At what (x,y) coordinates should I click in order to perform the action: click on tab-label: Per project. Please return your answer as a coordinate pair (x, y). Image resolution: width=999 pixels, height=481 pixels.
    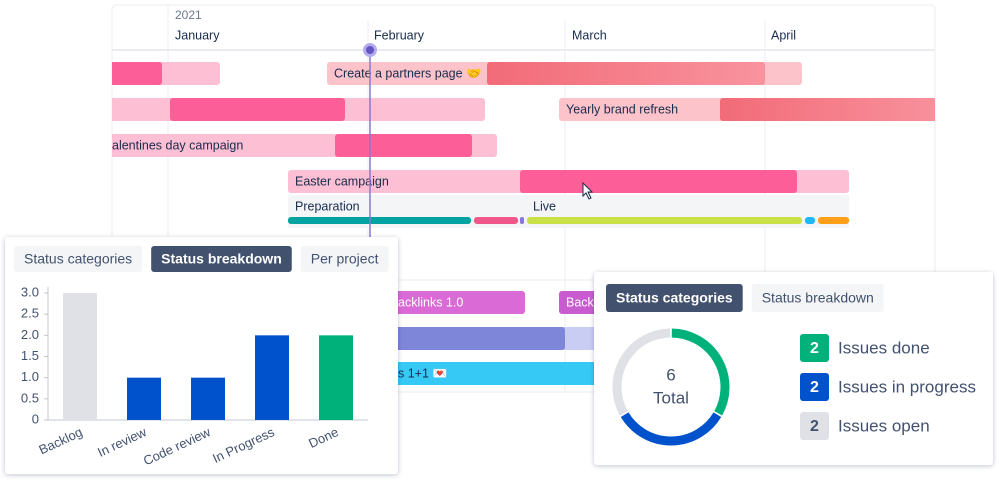
    Looking at the image, I should click on (345, 259).